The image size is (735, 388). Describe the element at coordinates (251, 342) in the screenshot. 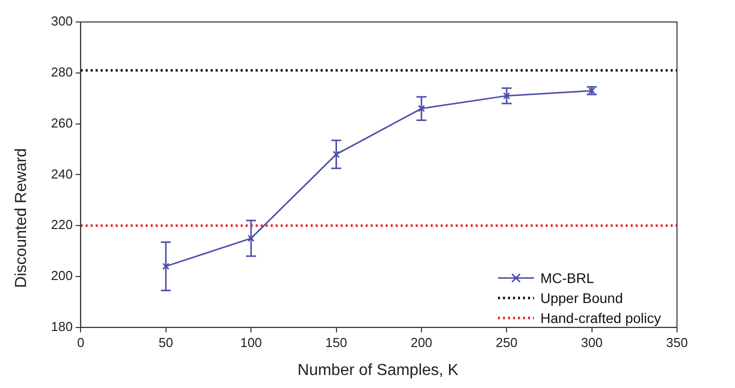

I see `x-tick-label: 100` at that location.